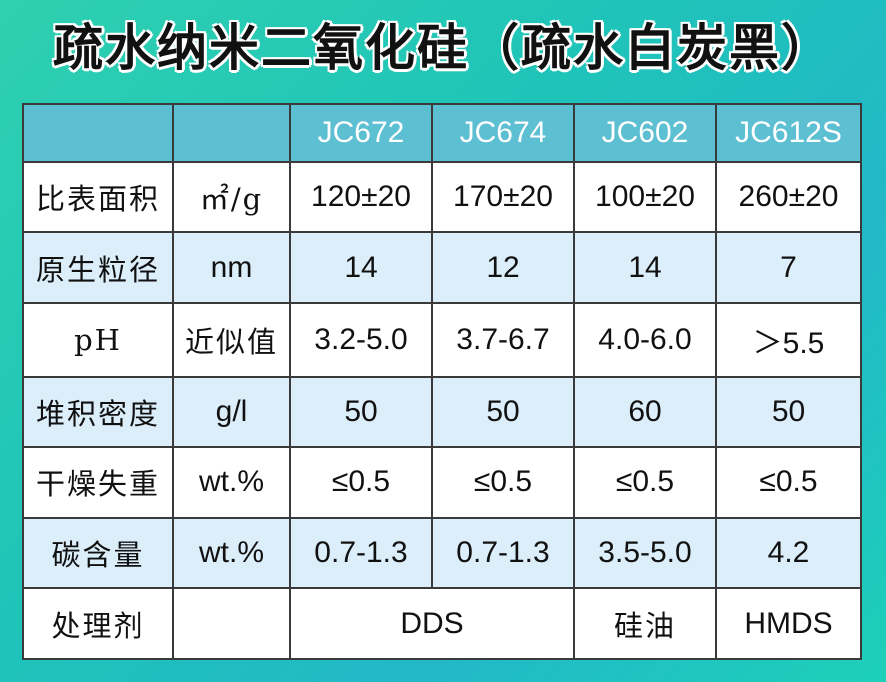  I want to click on value-cell: 120±20, so click(361, 197).